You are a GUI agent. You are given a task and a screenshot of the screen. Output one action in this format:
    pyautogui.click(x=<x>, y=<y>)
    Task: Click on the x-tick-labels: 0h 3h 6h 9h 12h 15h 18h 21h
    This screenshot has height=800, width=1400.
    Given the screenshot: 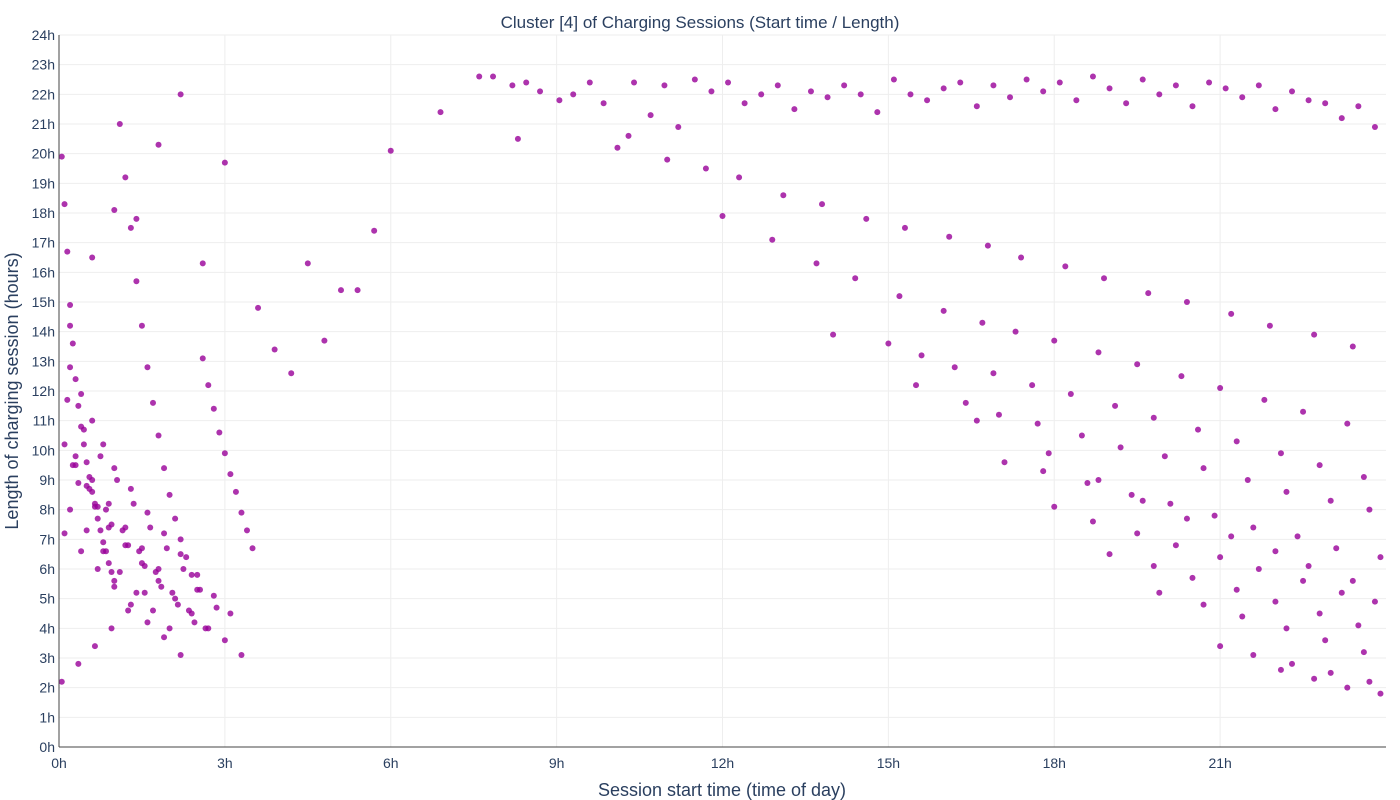 What is the action you would take?
    pyautogui.click(x=641, y=763)
    